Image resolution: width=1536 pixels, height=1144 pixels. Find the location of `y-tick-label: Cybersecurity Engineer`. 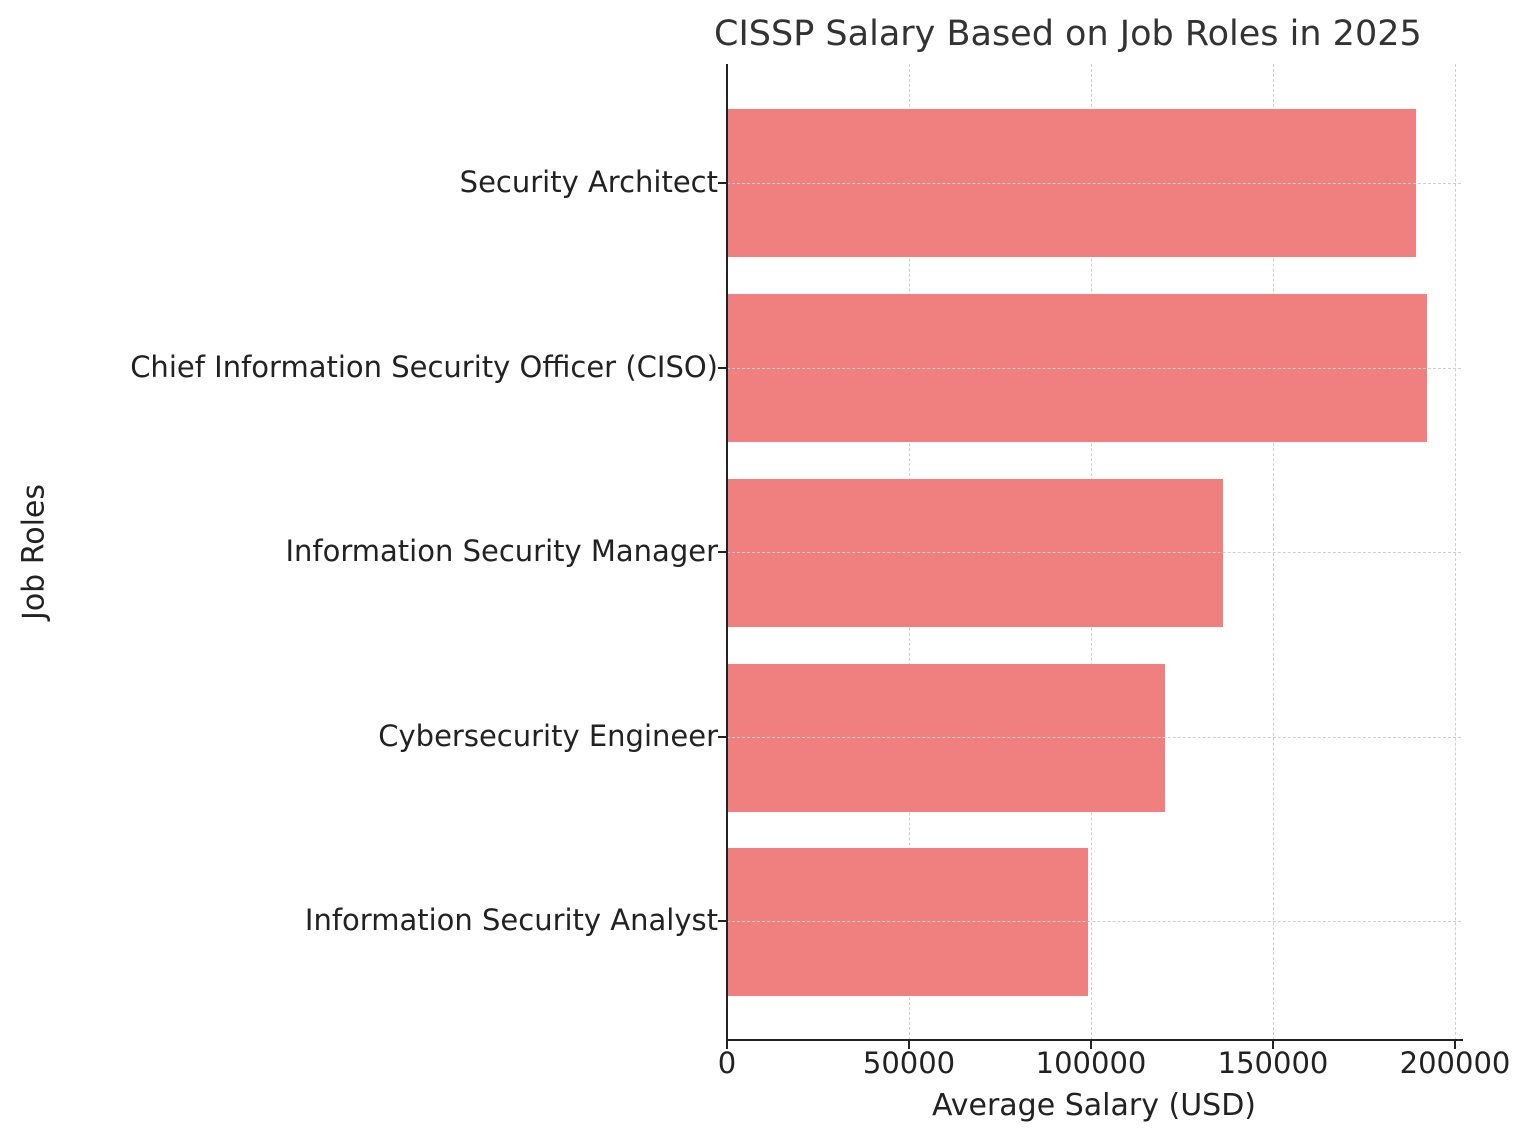

y-tick-label: Cybersecurity Engineer is located at coordinates (548, 736).